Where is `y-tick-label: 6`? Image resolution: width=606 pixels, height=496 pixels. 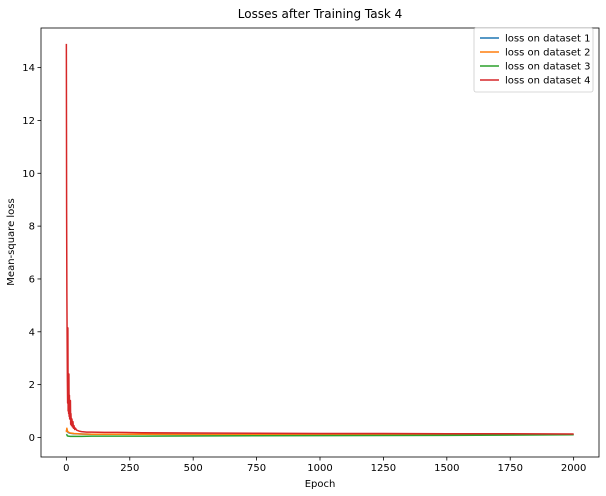
y-tick-label: 6 is located at coordinates (32, 279).